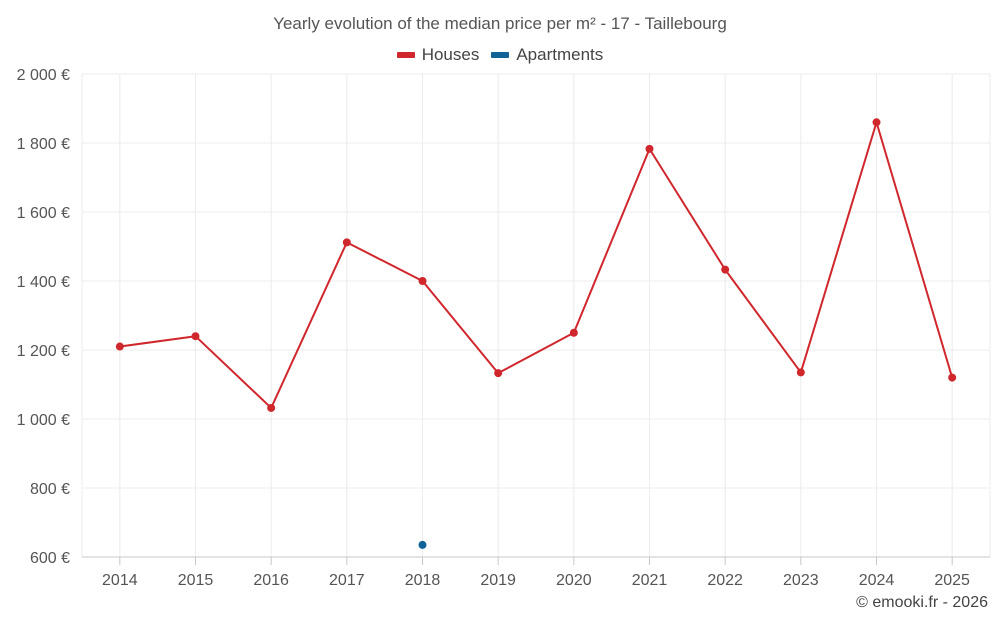 The image size is (1000, 625). What do you see at coordinates (801, 580) in the screenshot?
I see `x-tick-label: 2023` at bounding box center [801, 580].